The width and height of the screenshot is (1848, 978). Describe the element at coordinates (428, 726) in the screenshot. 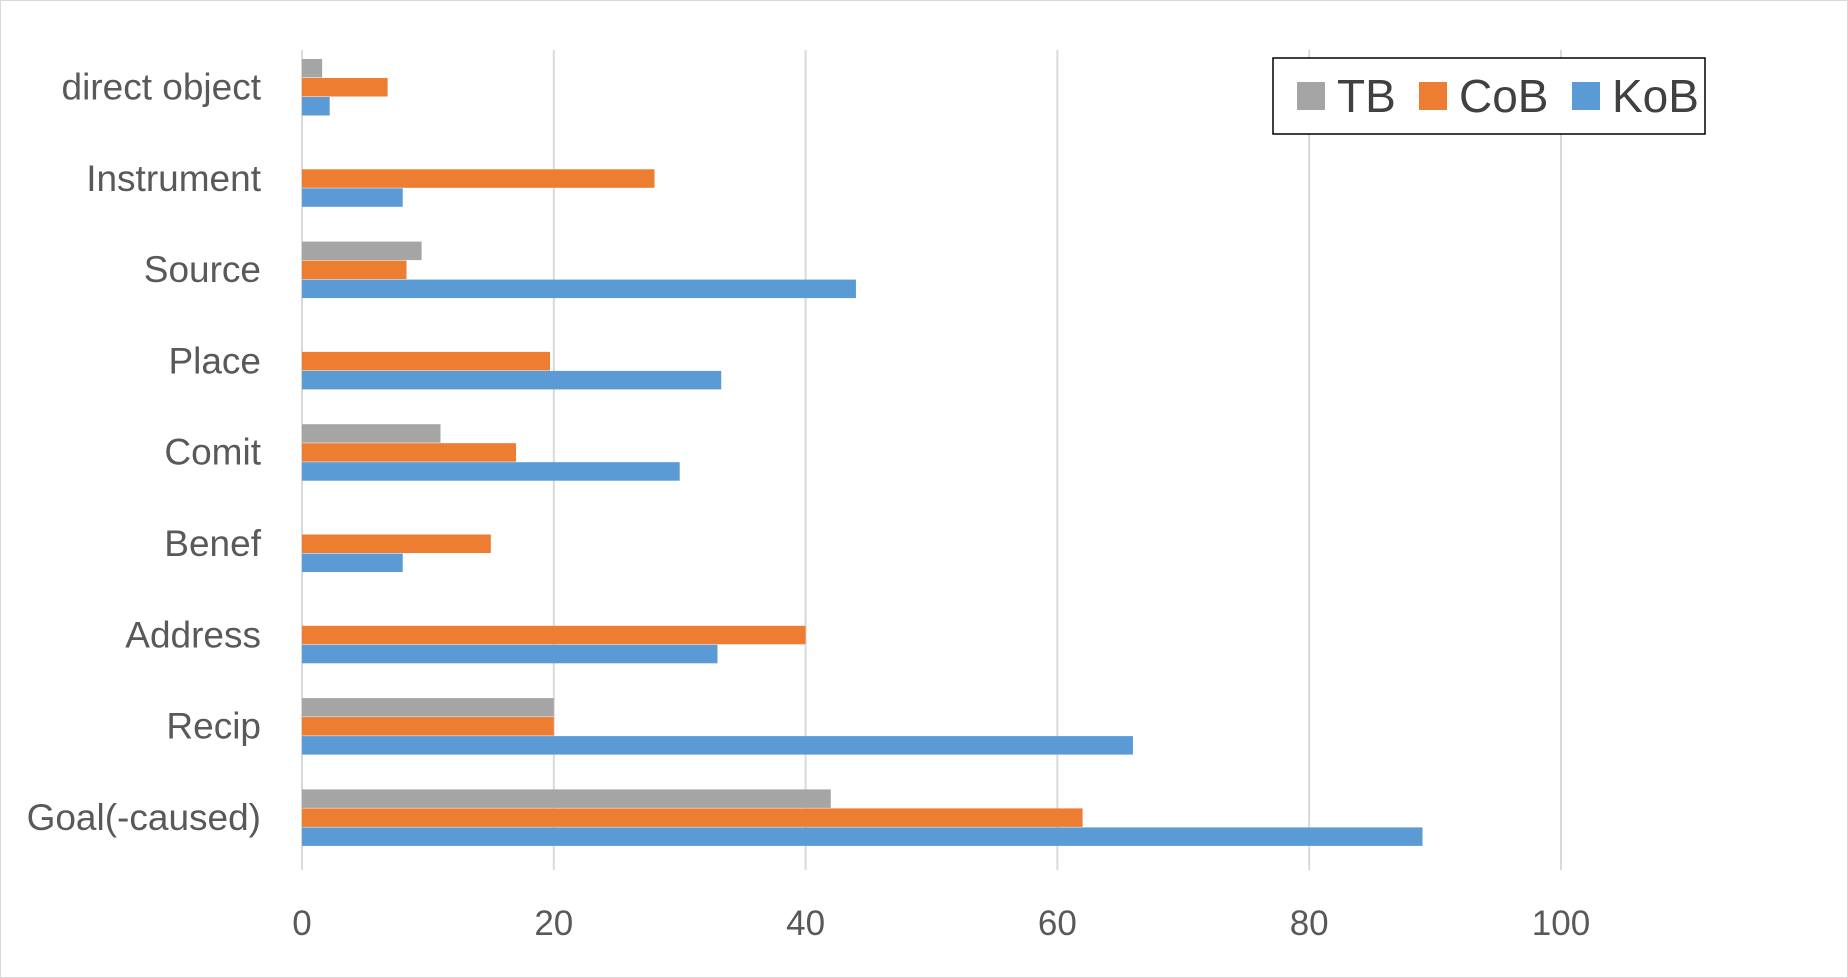

I see `bar-recip-cob` at that location.